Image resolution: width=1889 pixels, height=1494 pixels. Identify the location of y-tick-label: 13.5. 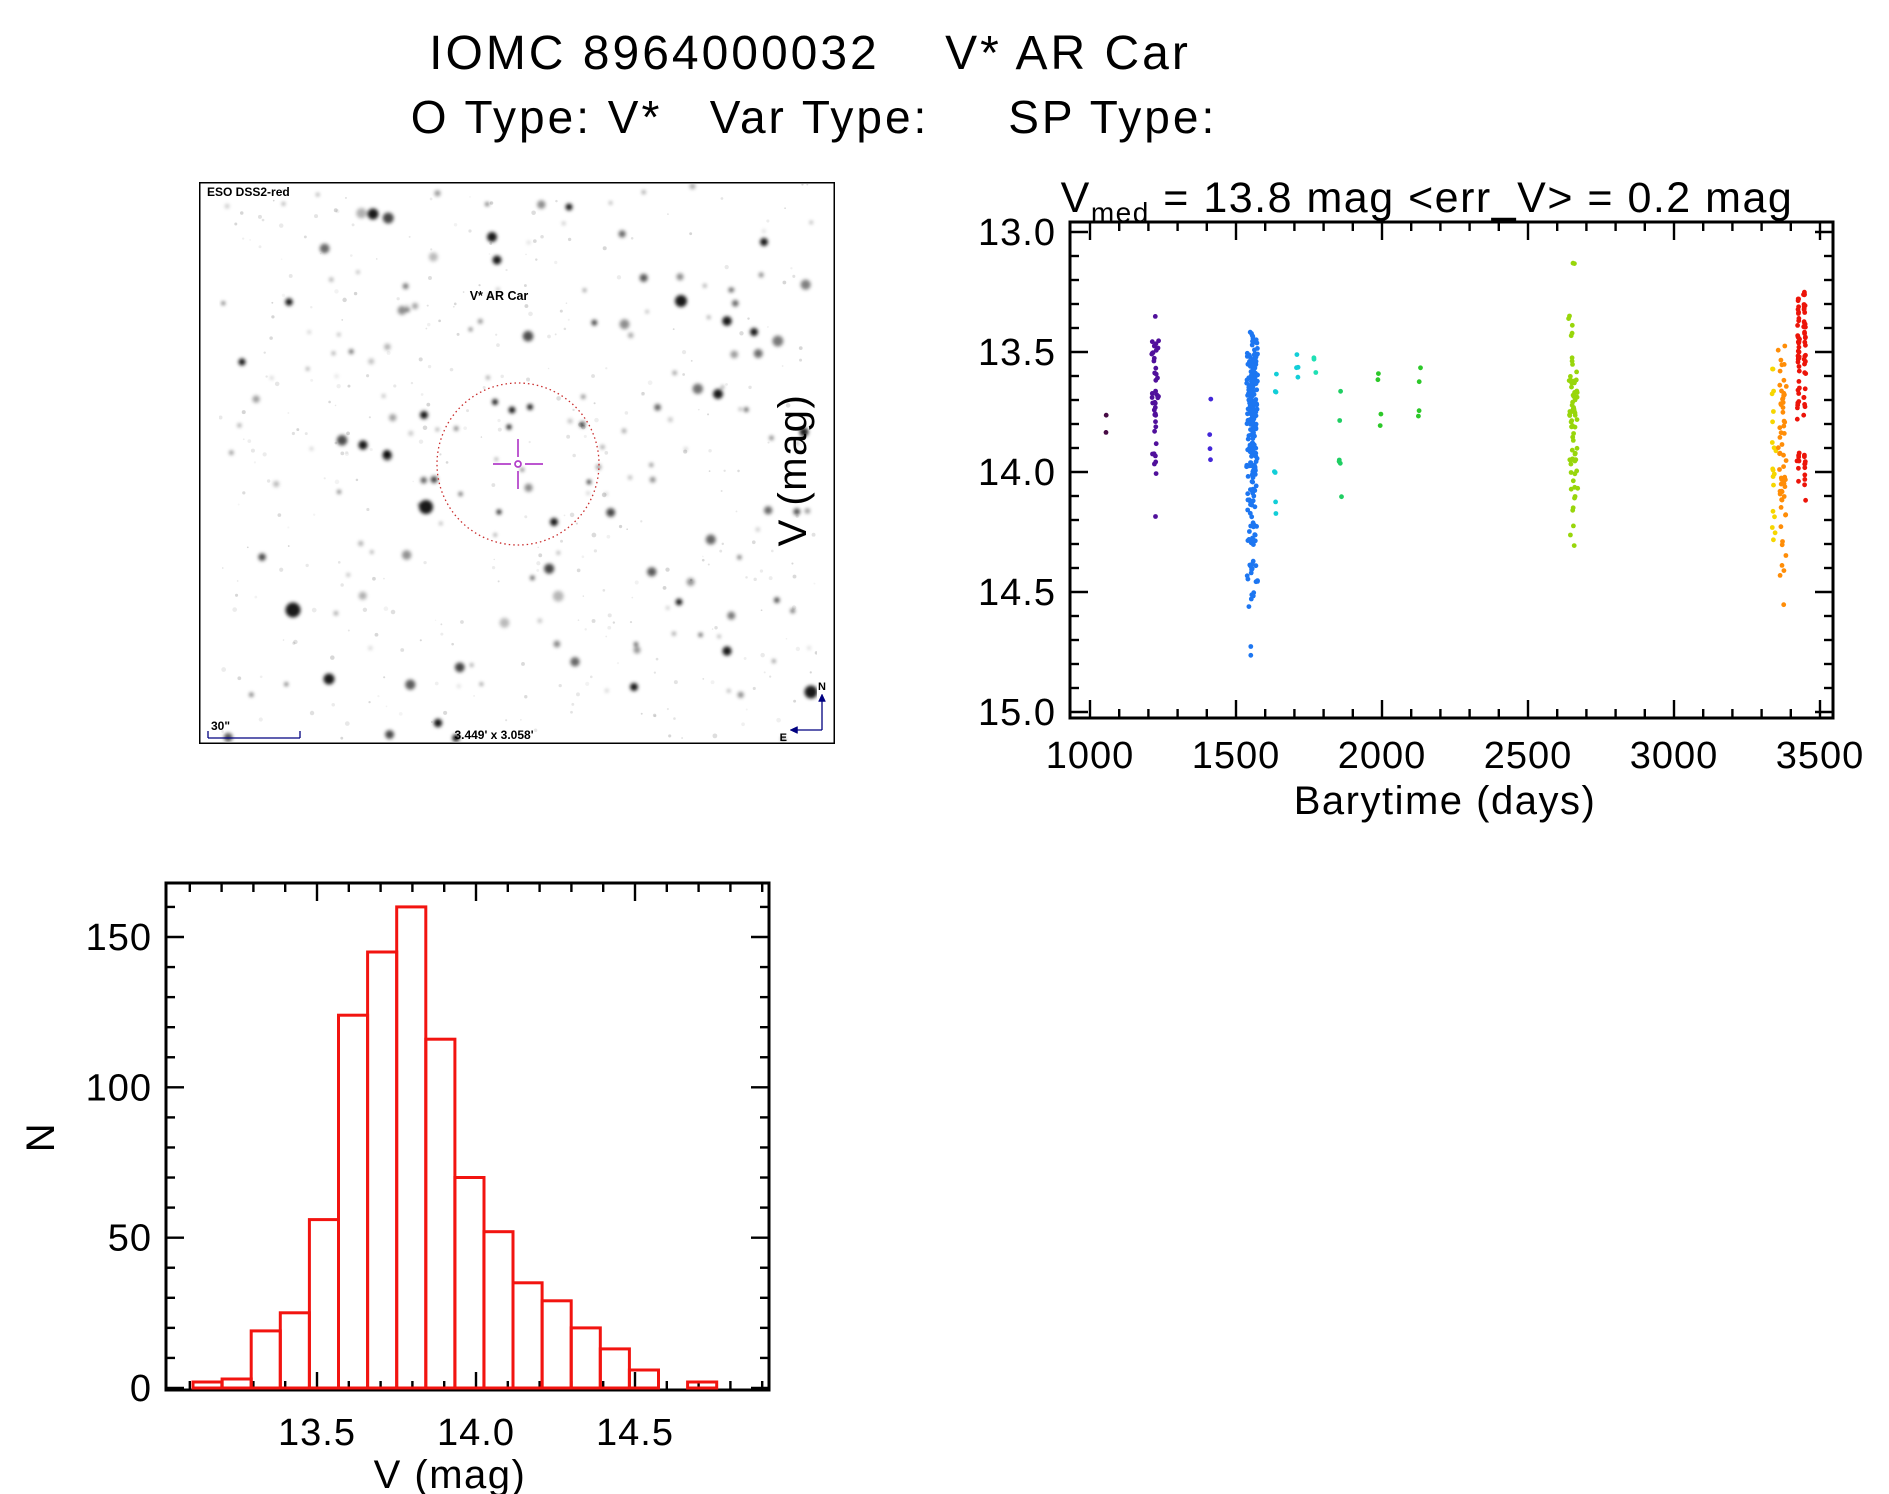
(1017, 353).